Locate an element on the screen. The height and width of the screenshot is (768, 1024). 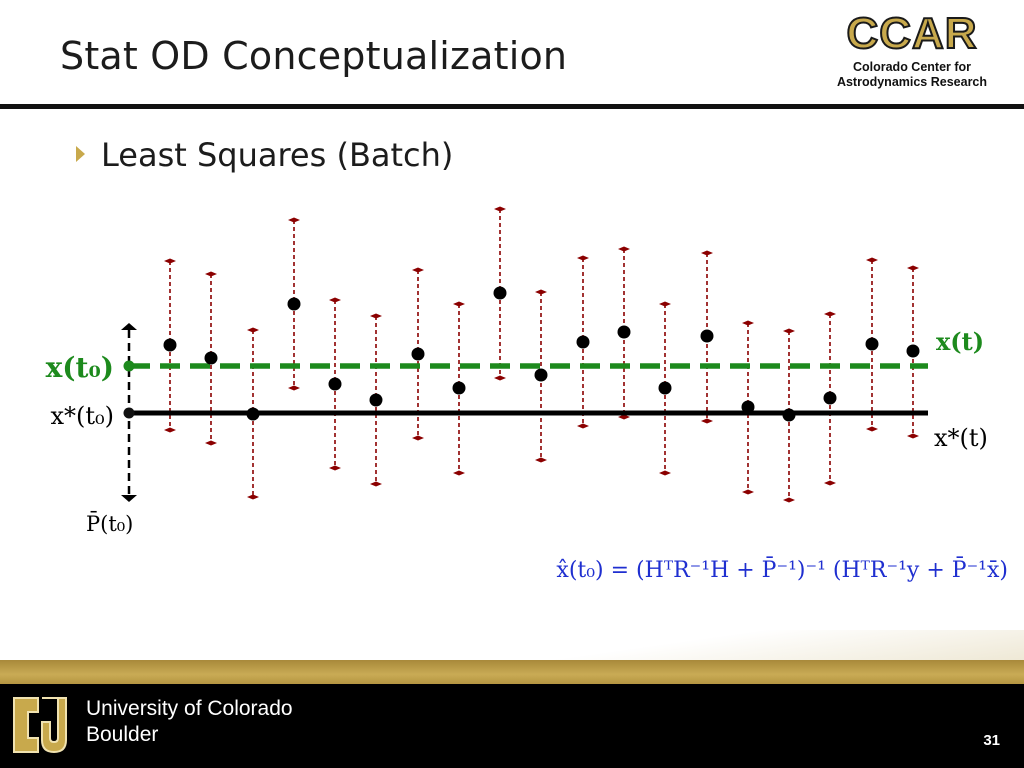
university-line2: Boulder is located at coordinates (122, 734).